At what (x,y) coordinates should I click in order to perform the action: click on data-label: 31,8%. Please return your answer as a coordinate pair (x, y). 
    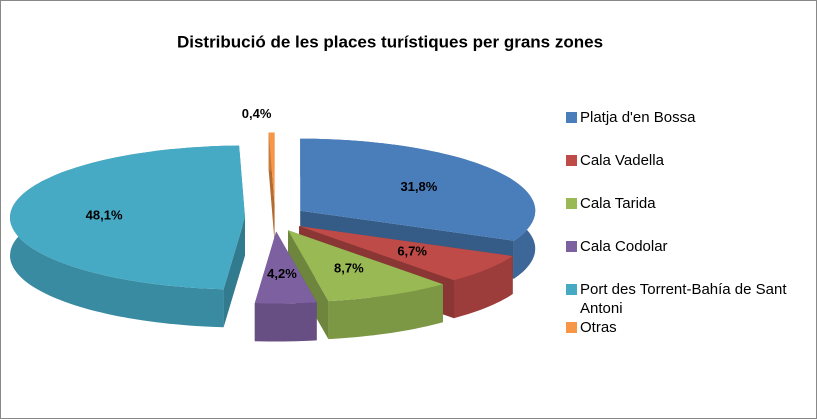
    Looking at the image, I should click on (418, 186).